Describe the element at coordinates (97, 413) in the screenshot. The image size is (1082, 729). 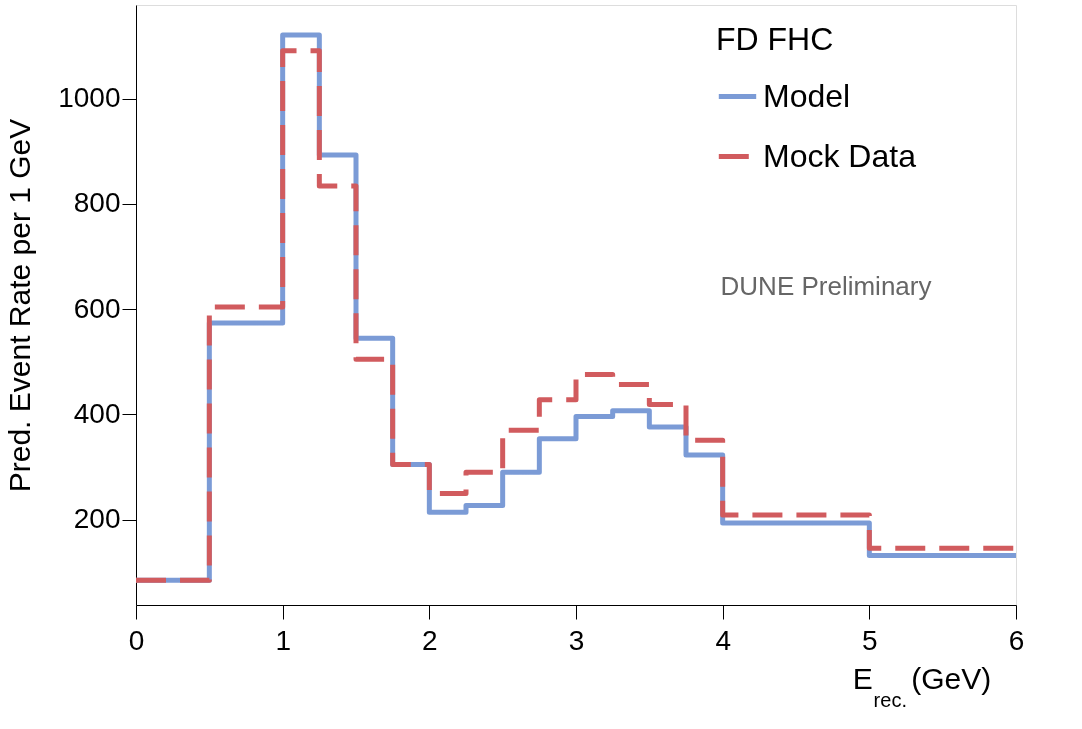
I see `y-tick-label: 400` at that location.